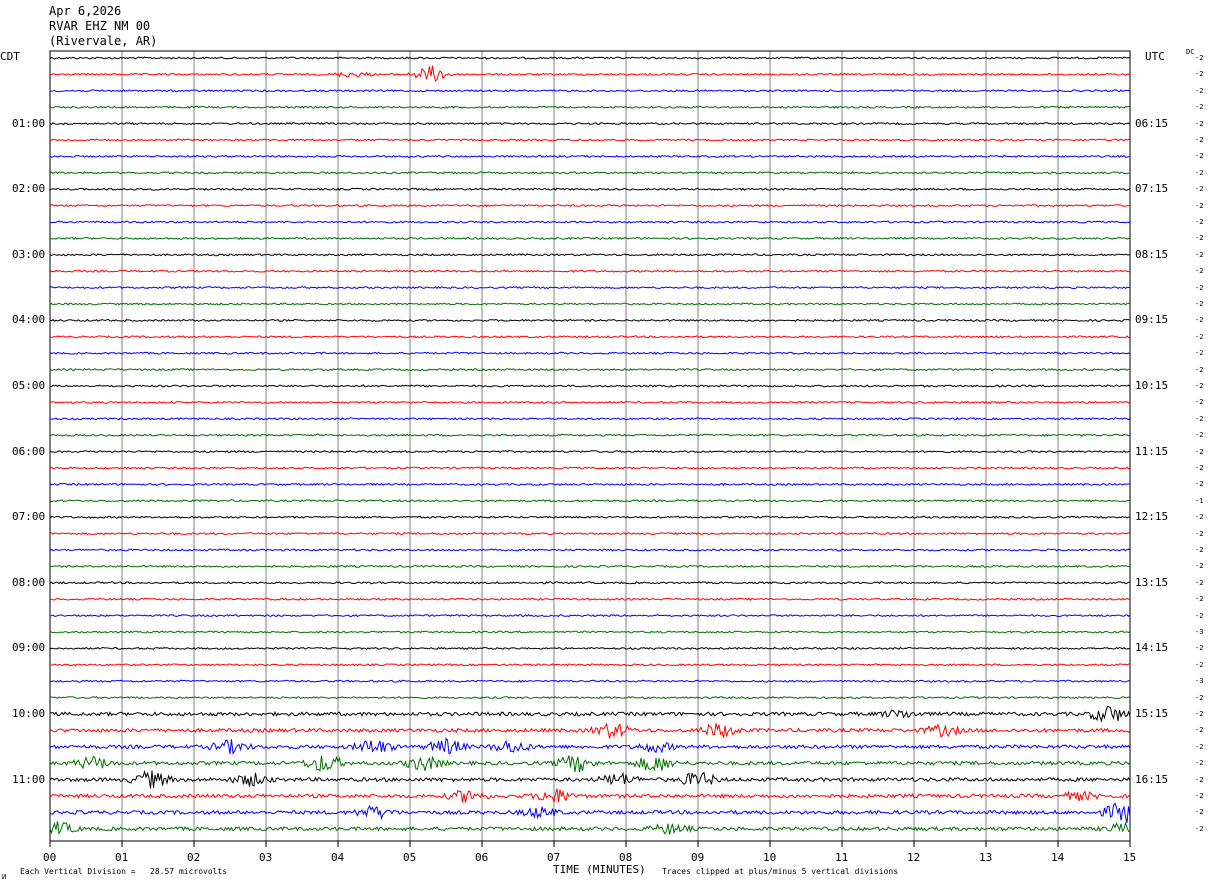 Image resolution: width=1210 pixels, height=886 pixels. Describe the element at coordinates (914, 857) in the screenshot. I see `x-tick-label: 12` at that location.